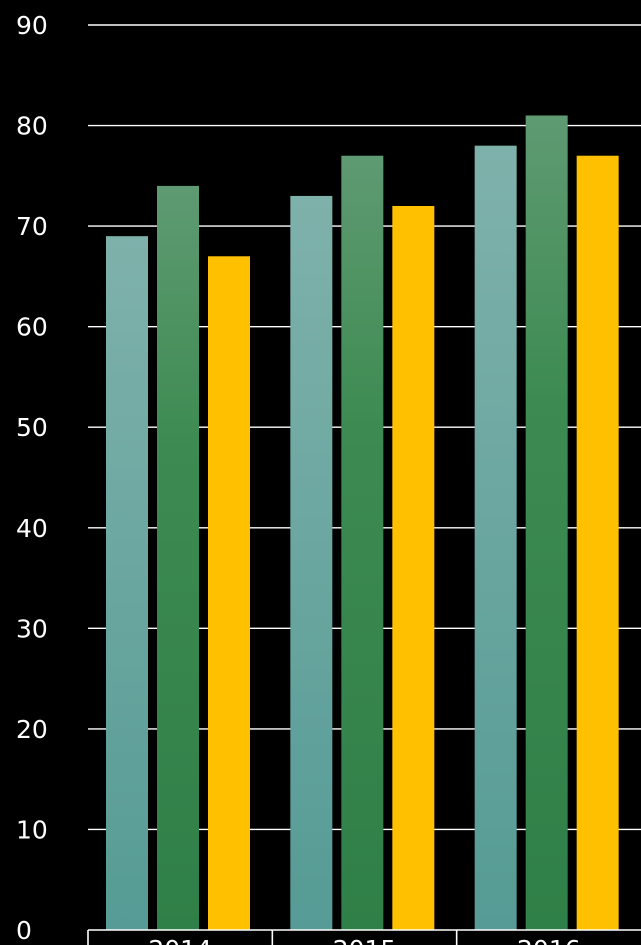  What do you see at coordinates (32, 25) in the screenshot?
I see `y-tick-label: 90` at bounding box center [32, 25].